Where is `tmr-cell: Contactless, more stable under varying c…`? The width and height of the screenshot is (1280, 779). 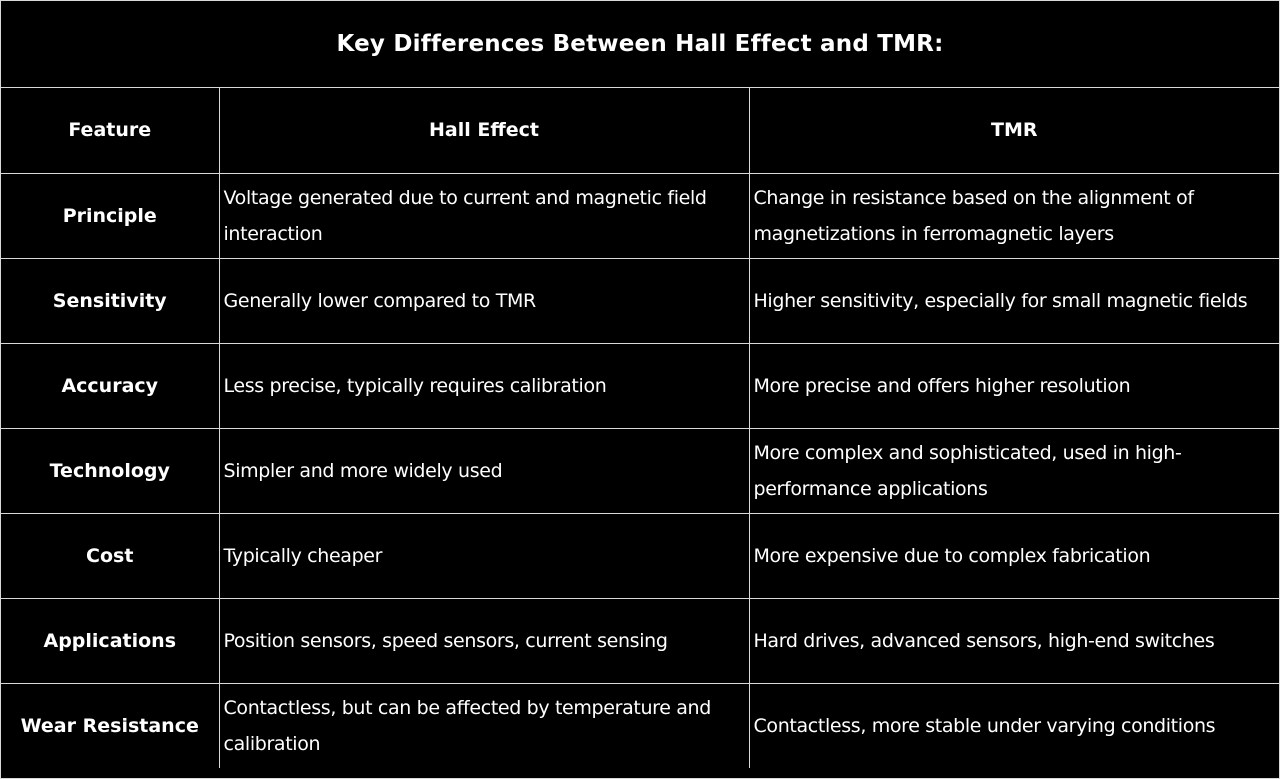
tmr-cell: Contactless, more stable under varying c… is located at coordinates (1013, 725).